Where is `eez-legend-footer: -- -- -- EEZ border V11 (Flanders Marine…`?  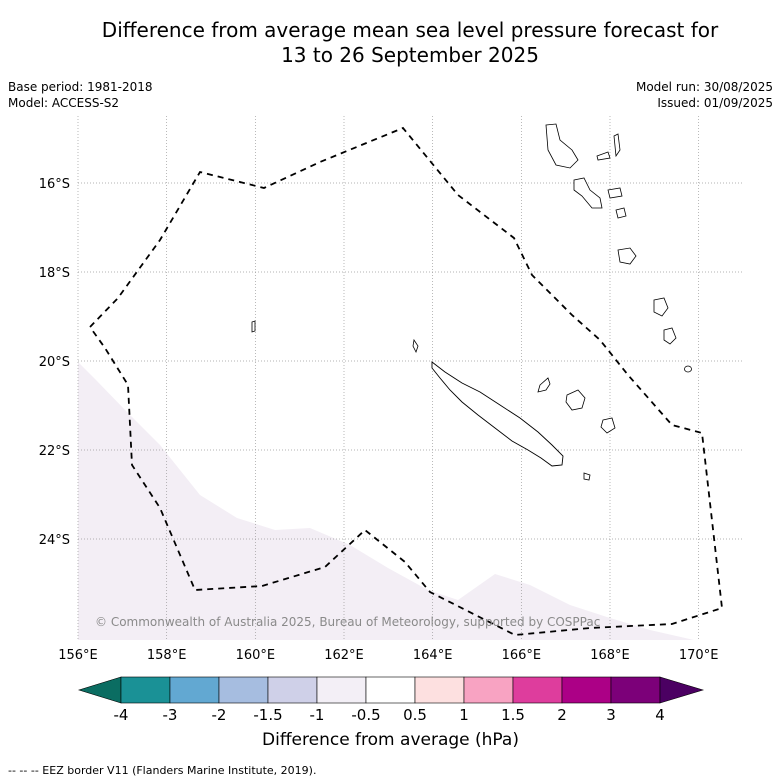 eez-legend-footer: -- -- -- EEZ border V11 (Flanders Marine… is located at coordinates (162, 770).